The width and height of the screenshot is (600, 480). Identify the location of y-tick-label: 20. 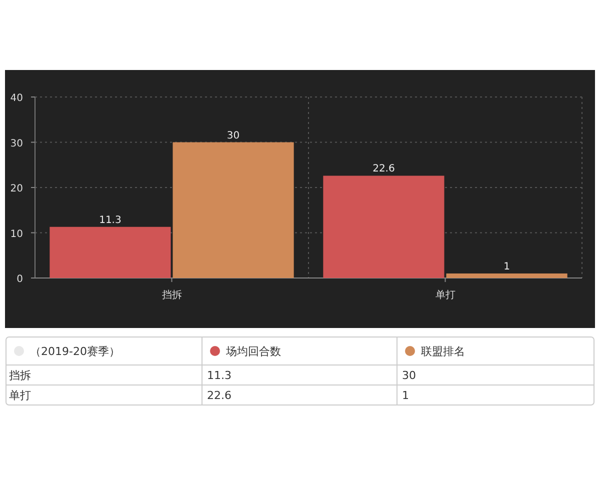
(16, 189).